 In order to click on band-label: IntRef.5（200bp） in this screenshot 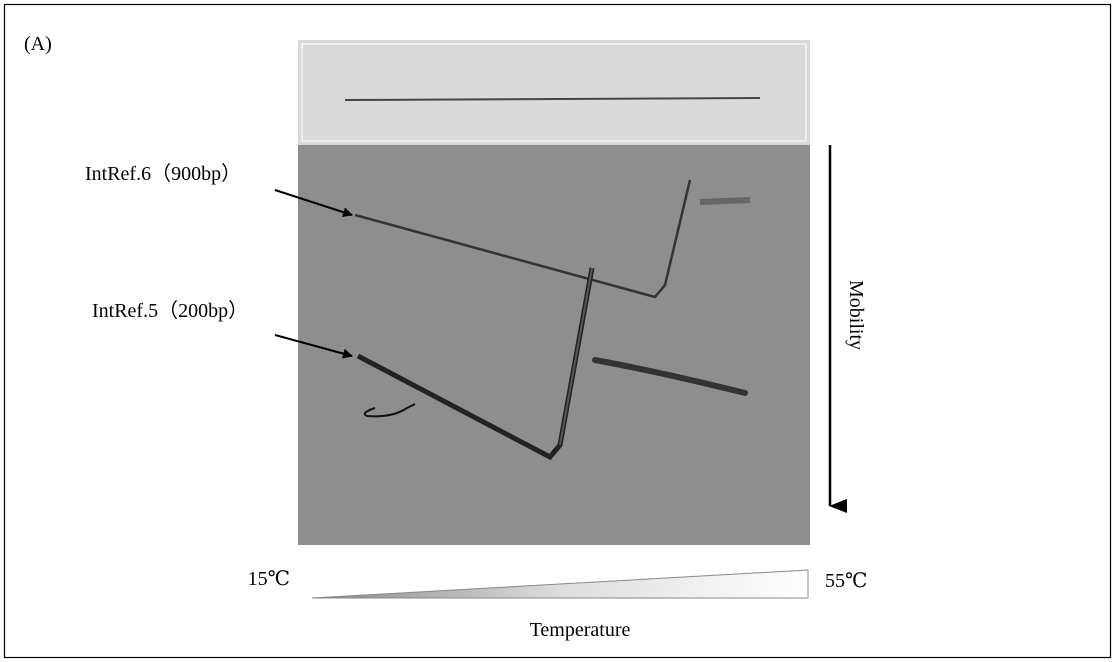, I will do `click(170, 310)`.